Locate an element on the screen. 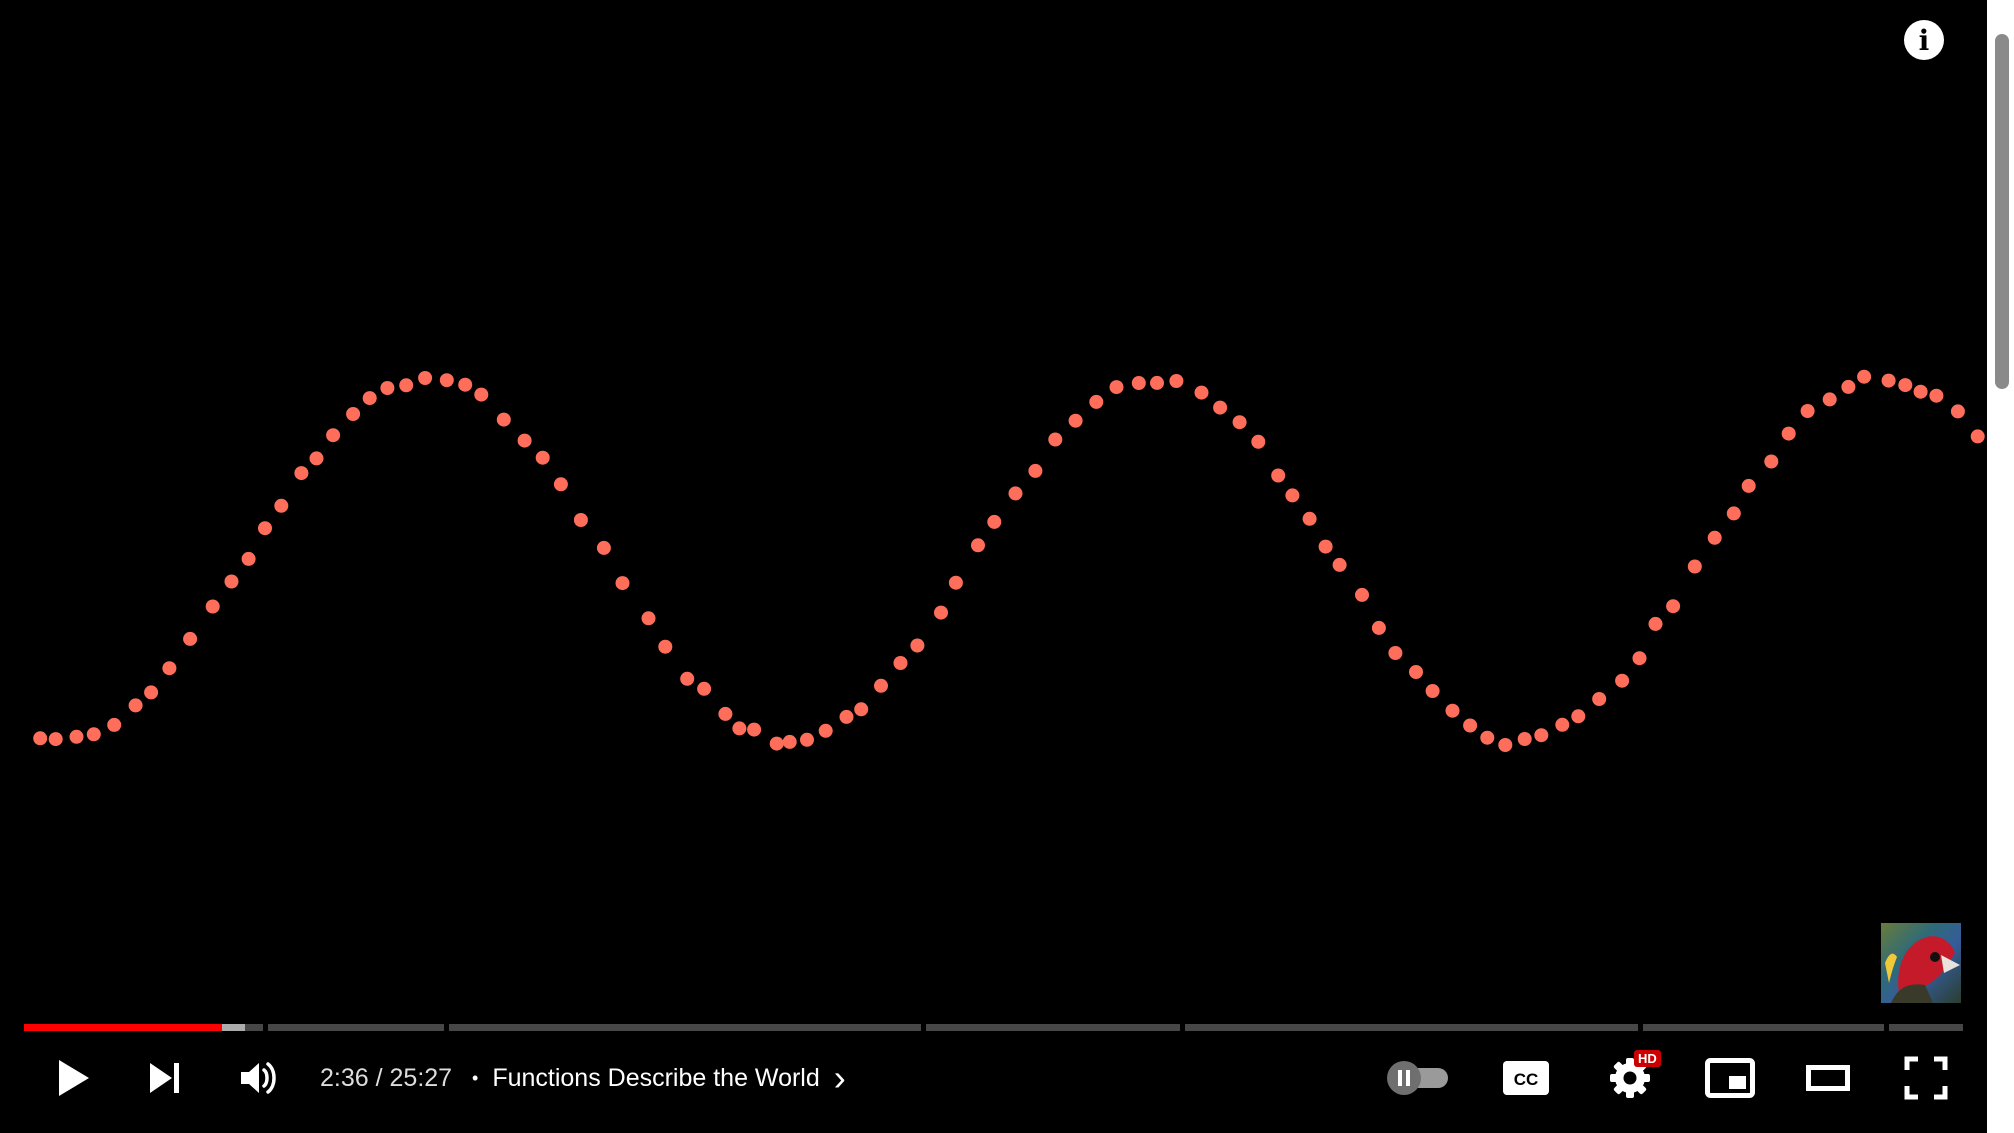  fullscreen-icon is located at coordinates (1926, 1078).